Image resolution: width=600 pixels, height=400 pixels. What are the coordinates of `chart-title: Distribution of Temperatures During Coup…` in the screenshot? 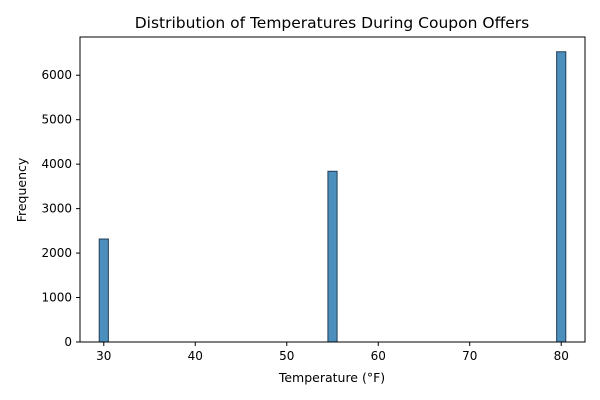 It's located at (332, 23).